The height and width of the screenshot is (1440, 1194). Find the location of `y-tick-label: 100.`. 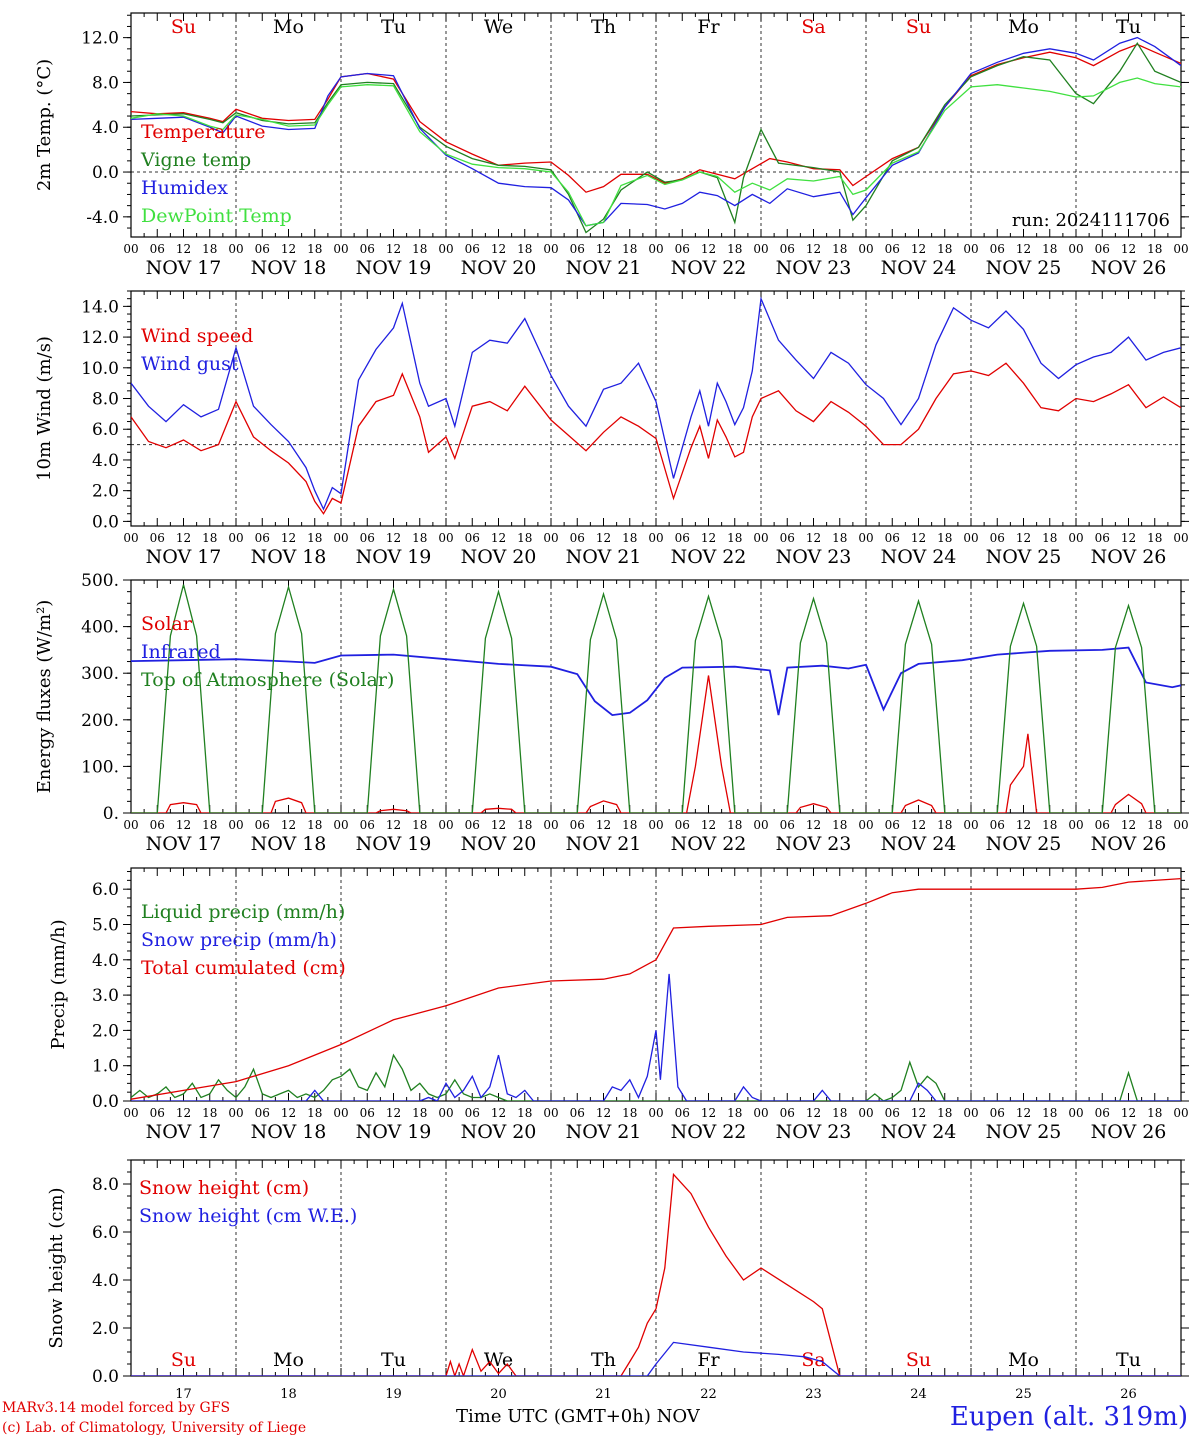

y-tick-label: 100. is located at coordinates (100, 767).